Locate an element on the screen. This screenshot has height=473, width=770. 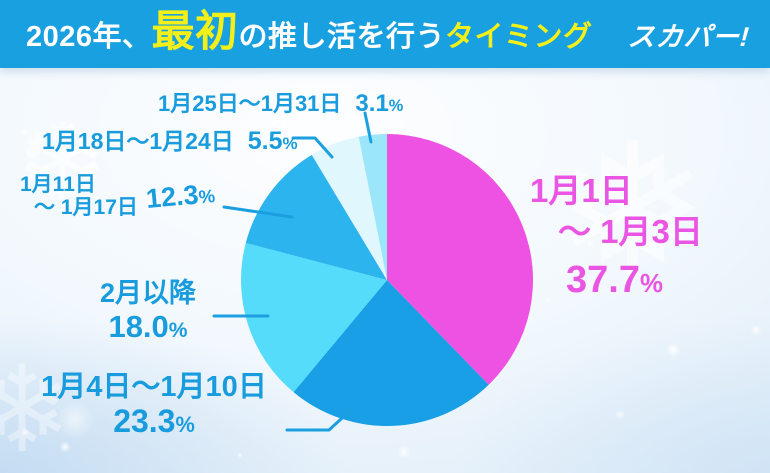
label-jan4-10-pct: 23.3 is located at coordinates (144, 420).